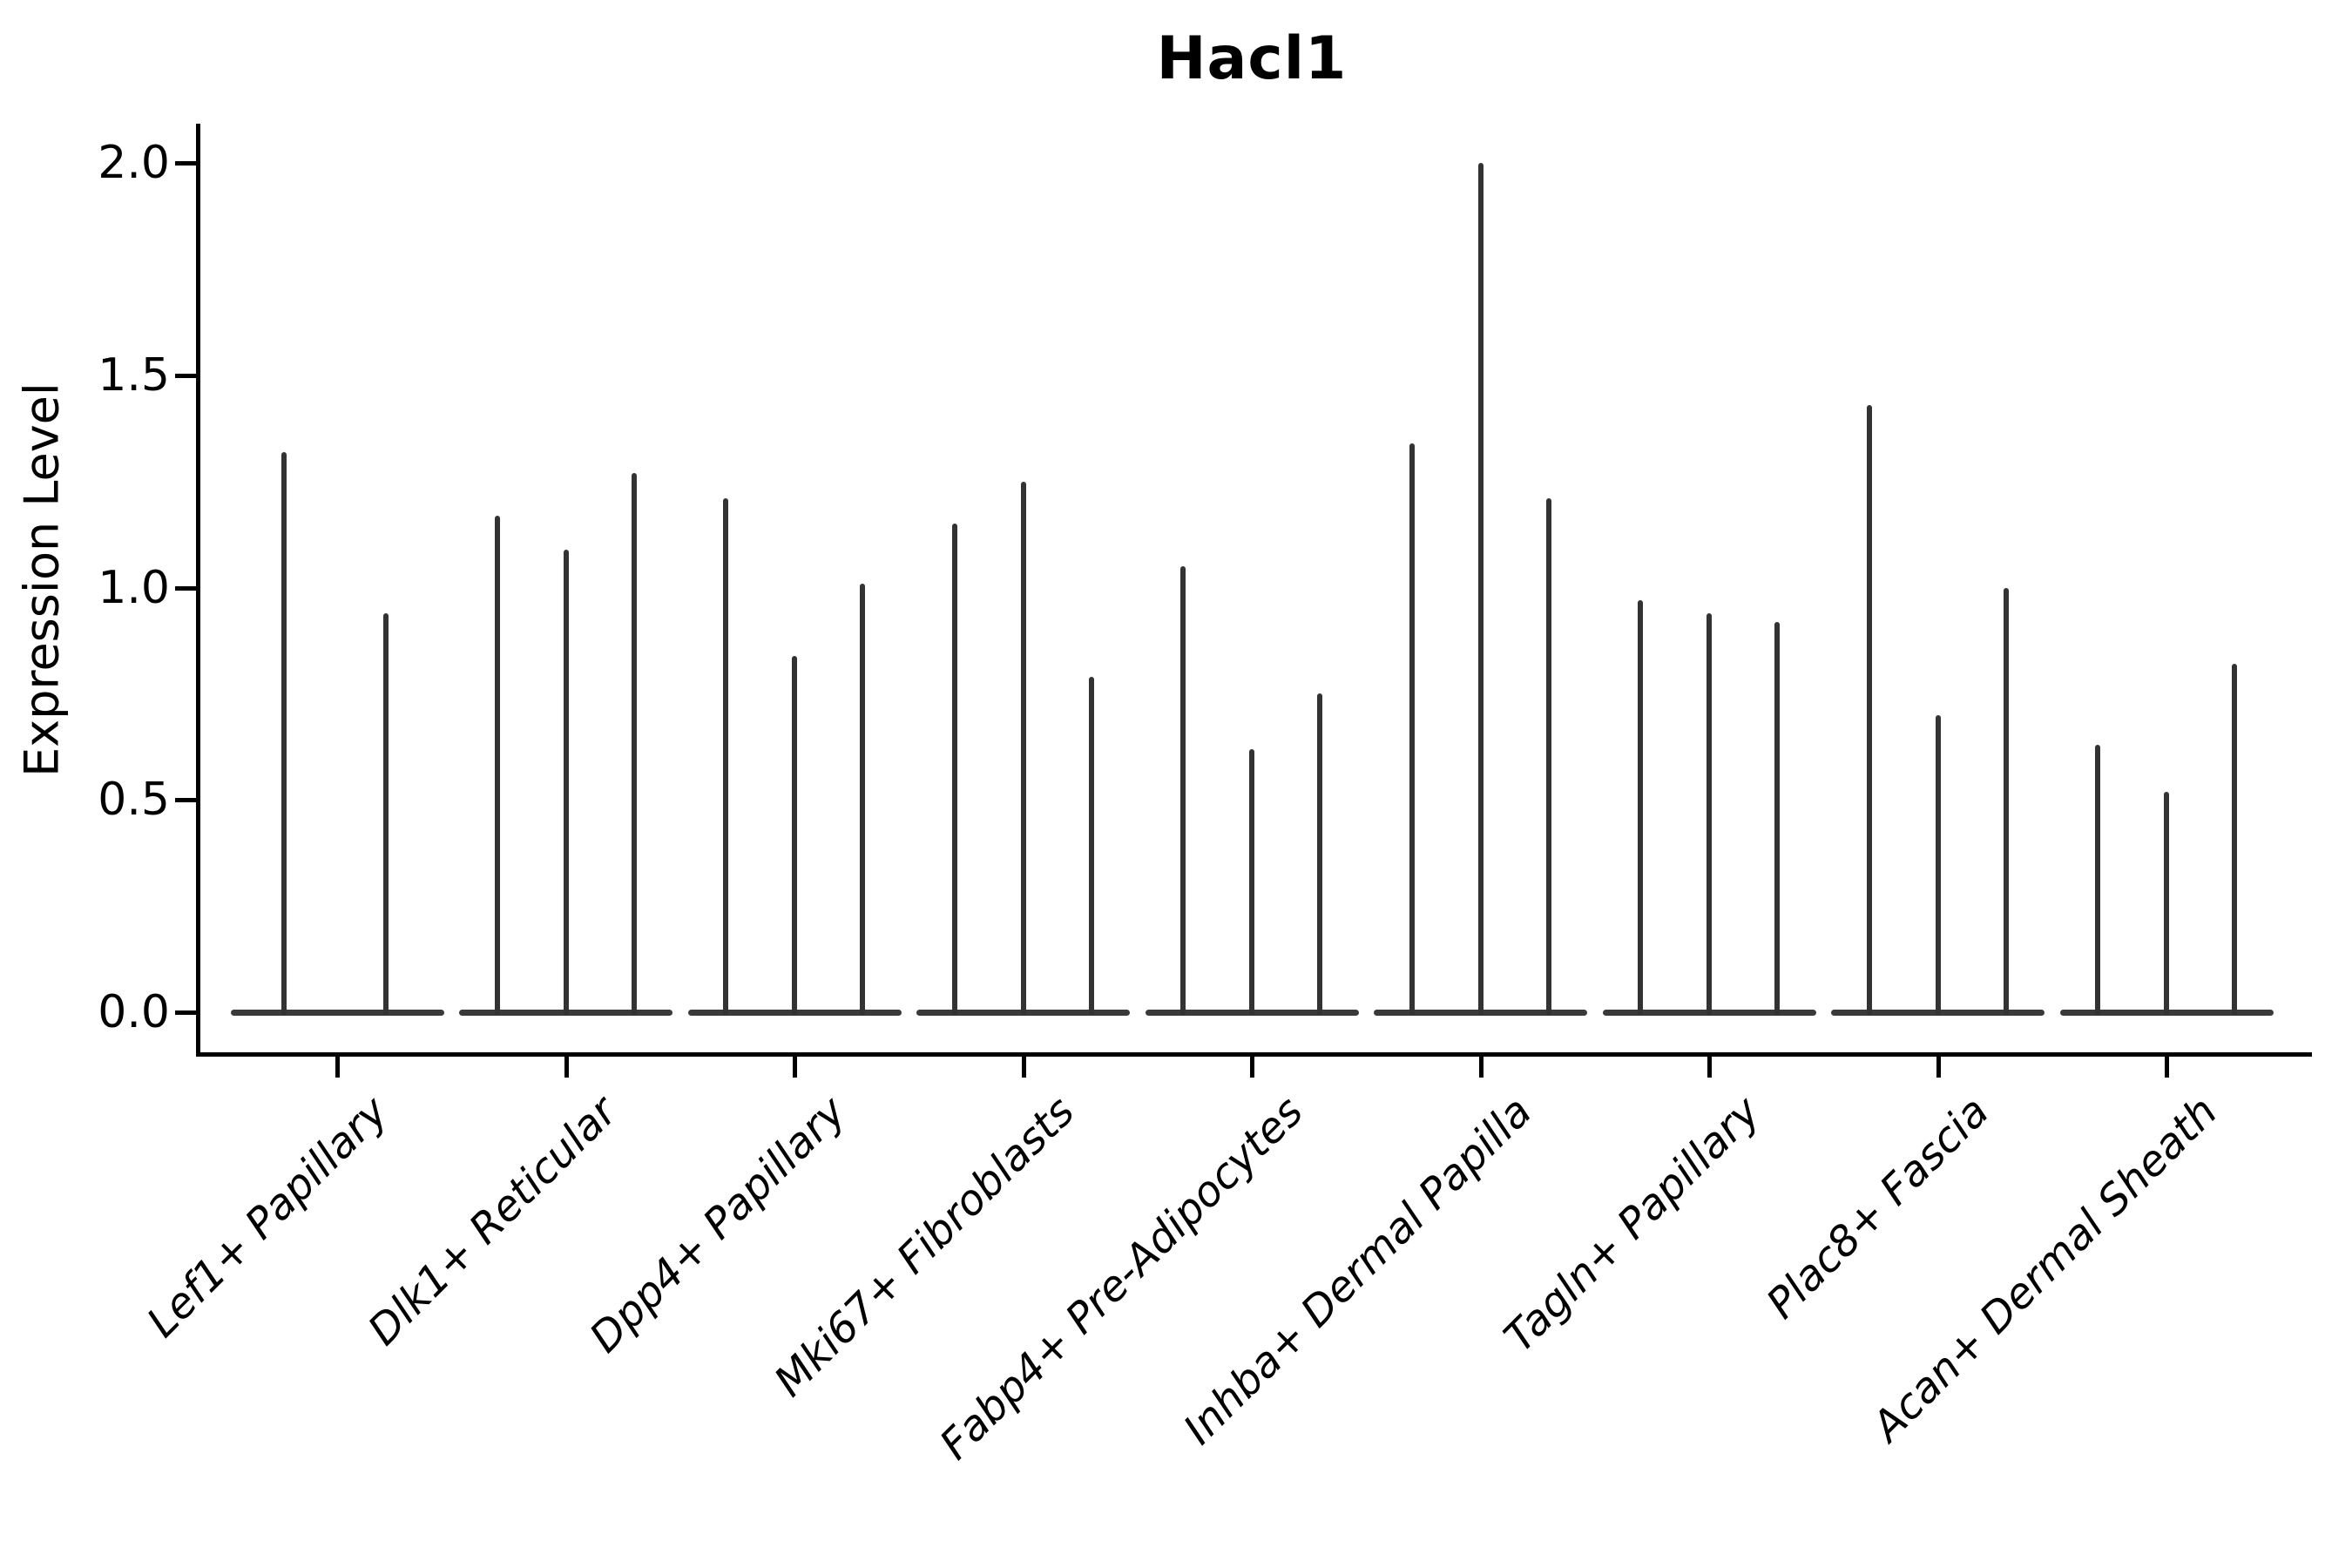  I want to click on x-tick-label: Dpp4+ Papillary, so click(717, 1224).